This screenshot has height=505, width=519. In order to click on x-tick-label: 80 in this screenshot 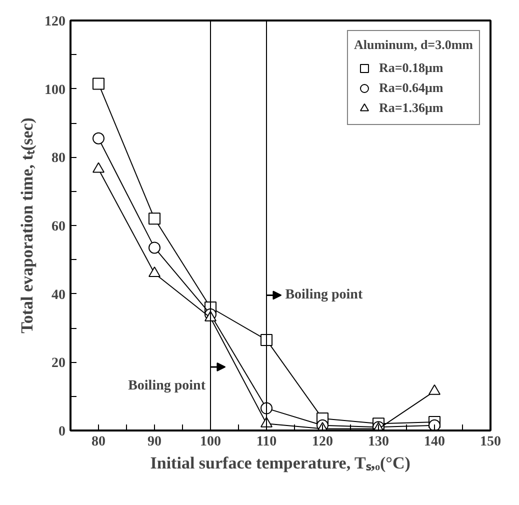, I will do `click(99, 442)`.